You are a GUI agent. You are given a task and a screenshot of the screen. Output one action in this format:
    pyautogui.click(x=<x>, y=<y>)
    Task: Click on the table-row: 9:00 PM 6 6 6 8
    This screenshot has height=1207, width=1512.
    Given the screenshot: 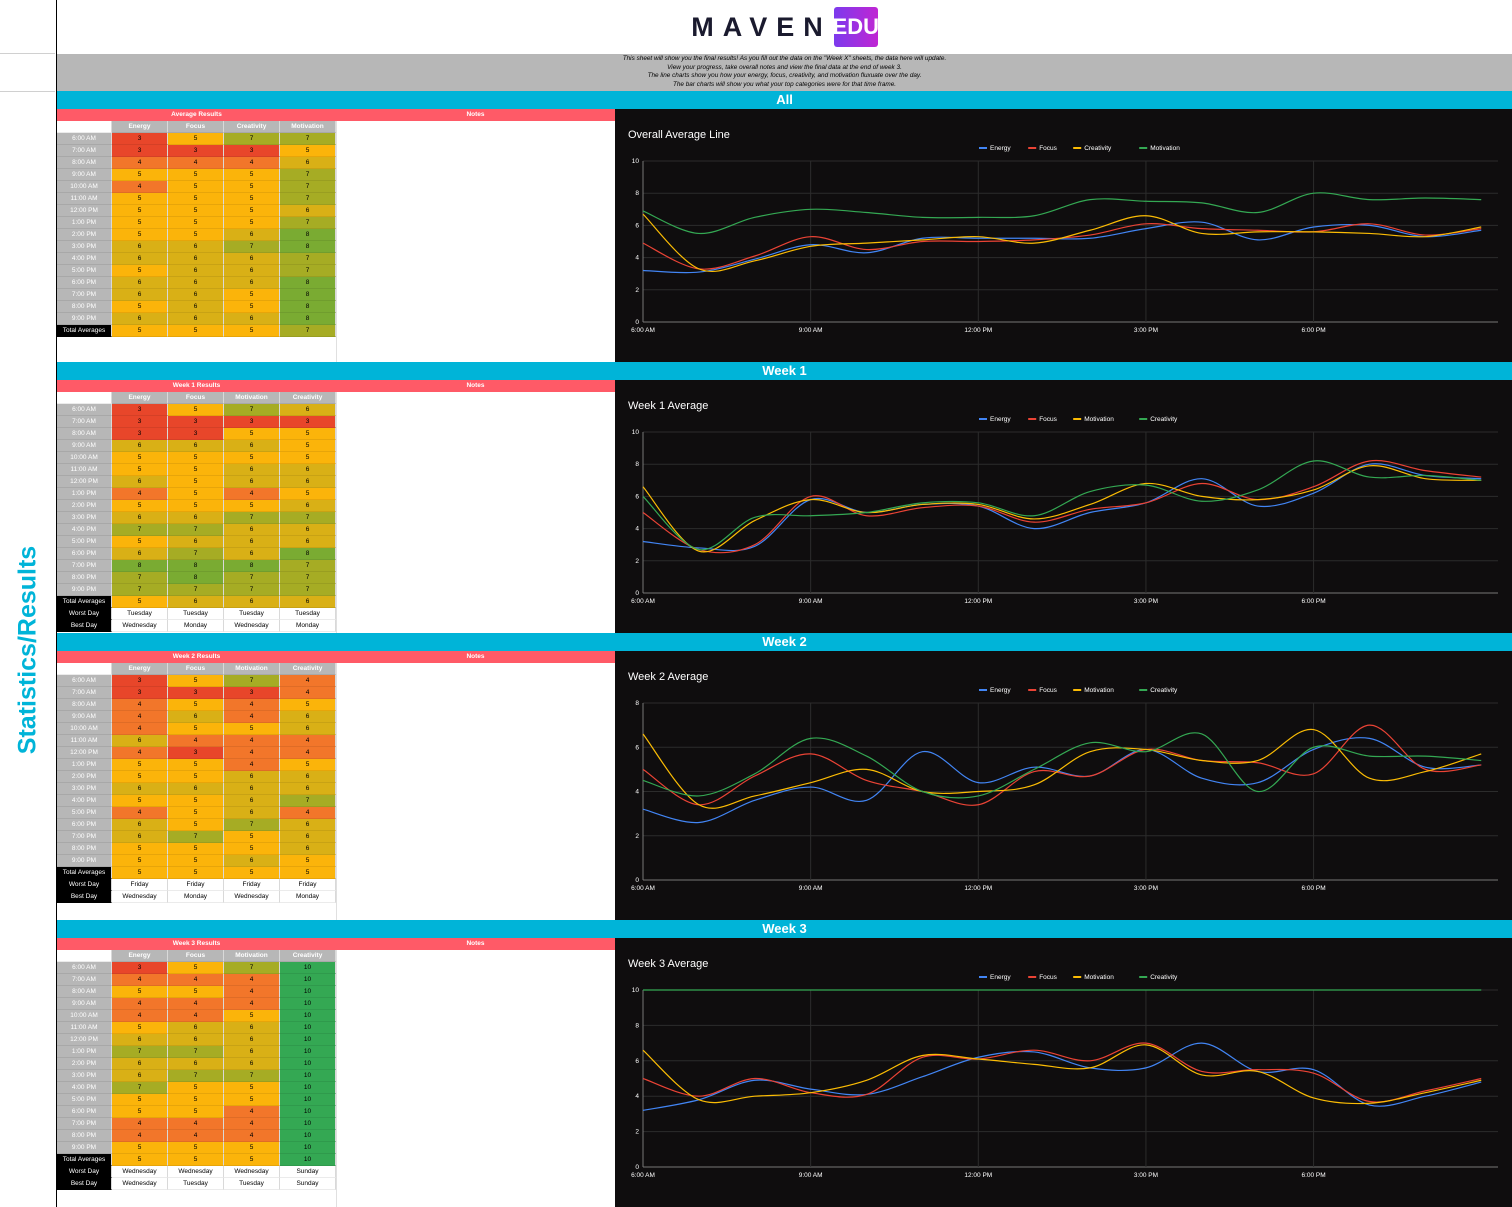 What is the action you would take?
    pyautogui.click(x=196, y=319)
    